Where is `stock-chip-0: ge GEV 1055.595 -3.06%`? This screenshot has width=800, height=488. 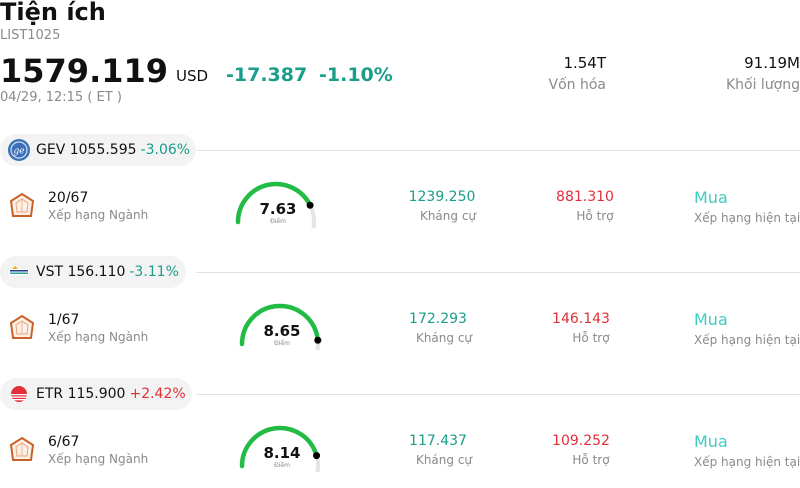 stock-chip-0: ge GEV 1055.595 -3.06% is located at coordinates (98, 150).